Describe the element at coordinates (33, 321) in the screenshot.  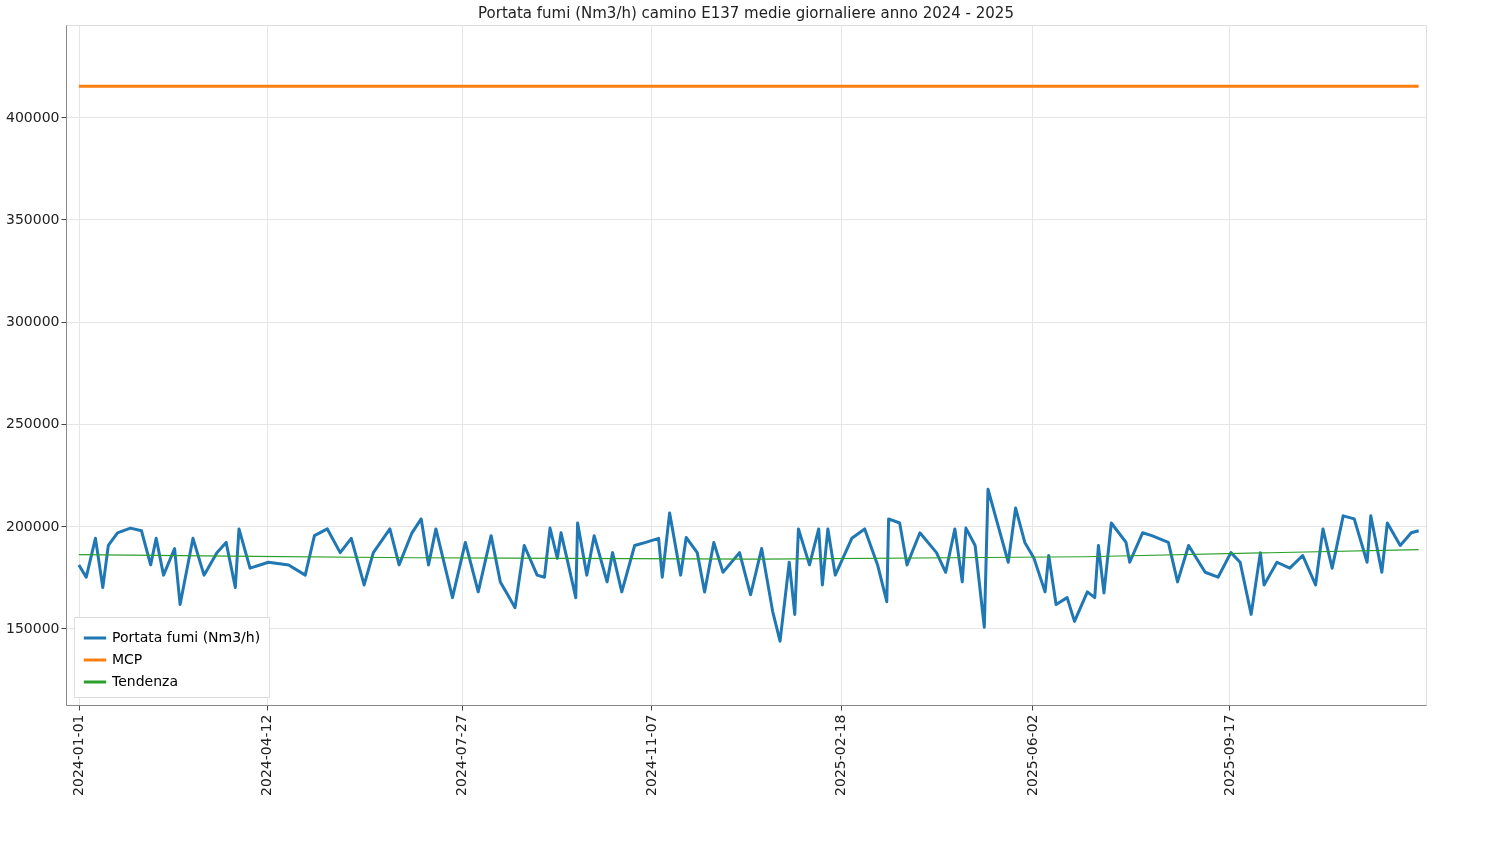
I see `y-tick-label: 300000` at that location.